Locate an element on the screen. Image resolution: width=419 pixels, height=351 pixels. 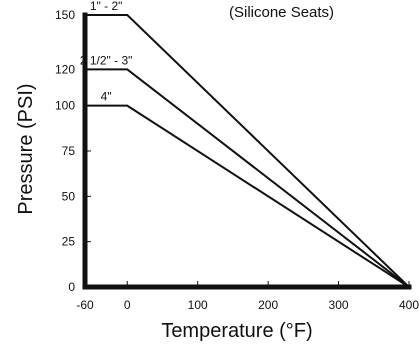
x-tick-label: -60 is located at coordinates (85, 305).